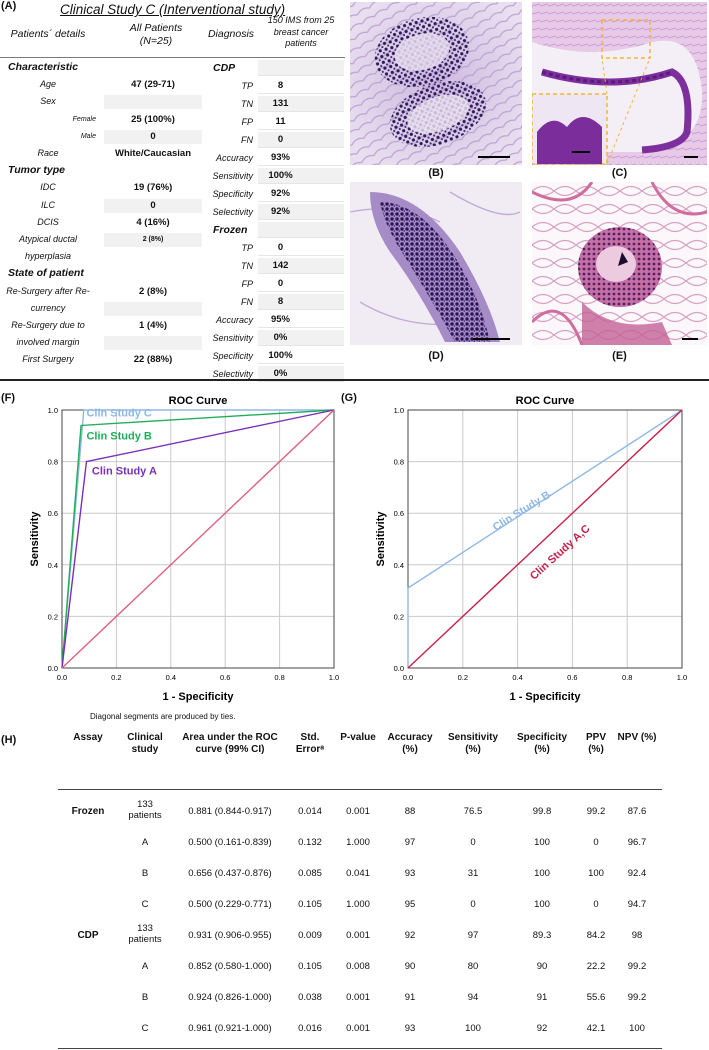 The image size is (709, 1050). What do you see at coordinates (48, 325) in the screenshot?
I see `patient-detail-label: Re-Surgery due to` at bounding box center [48, 325].